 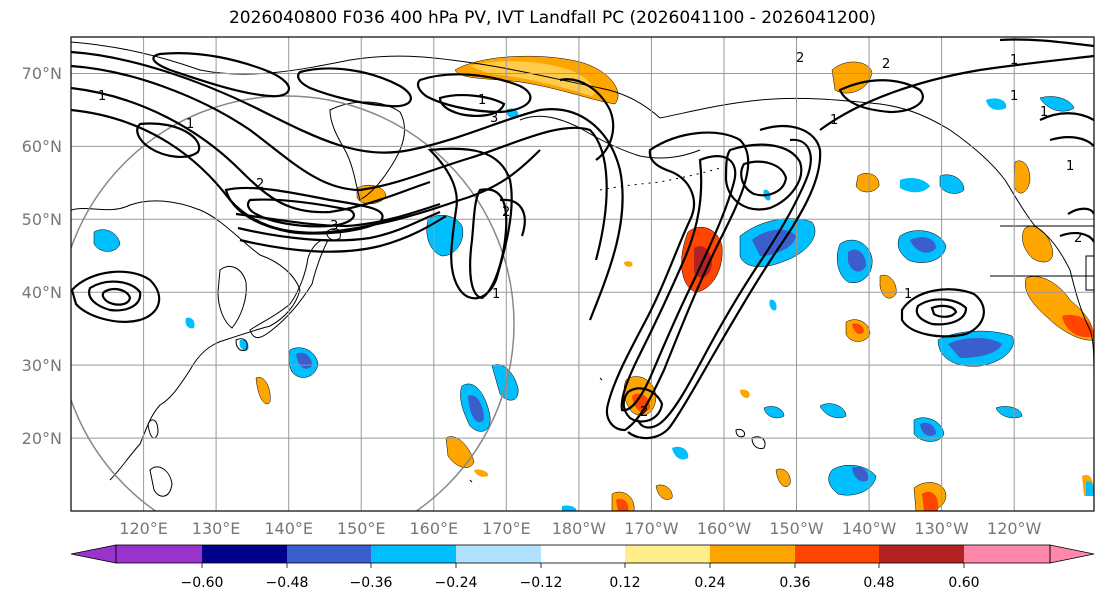 I want to click on lat-label: 20°N, so click(x=42, y=438).